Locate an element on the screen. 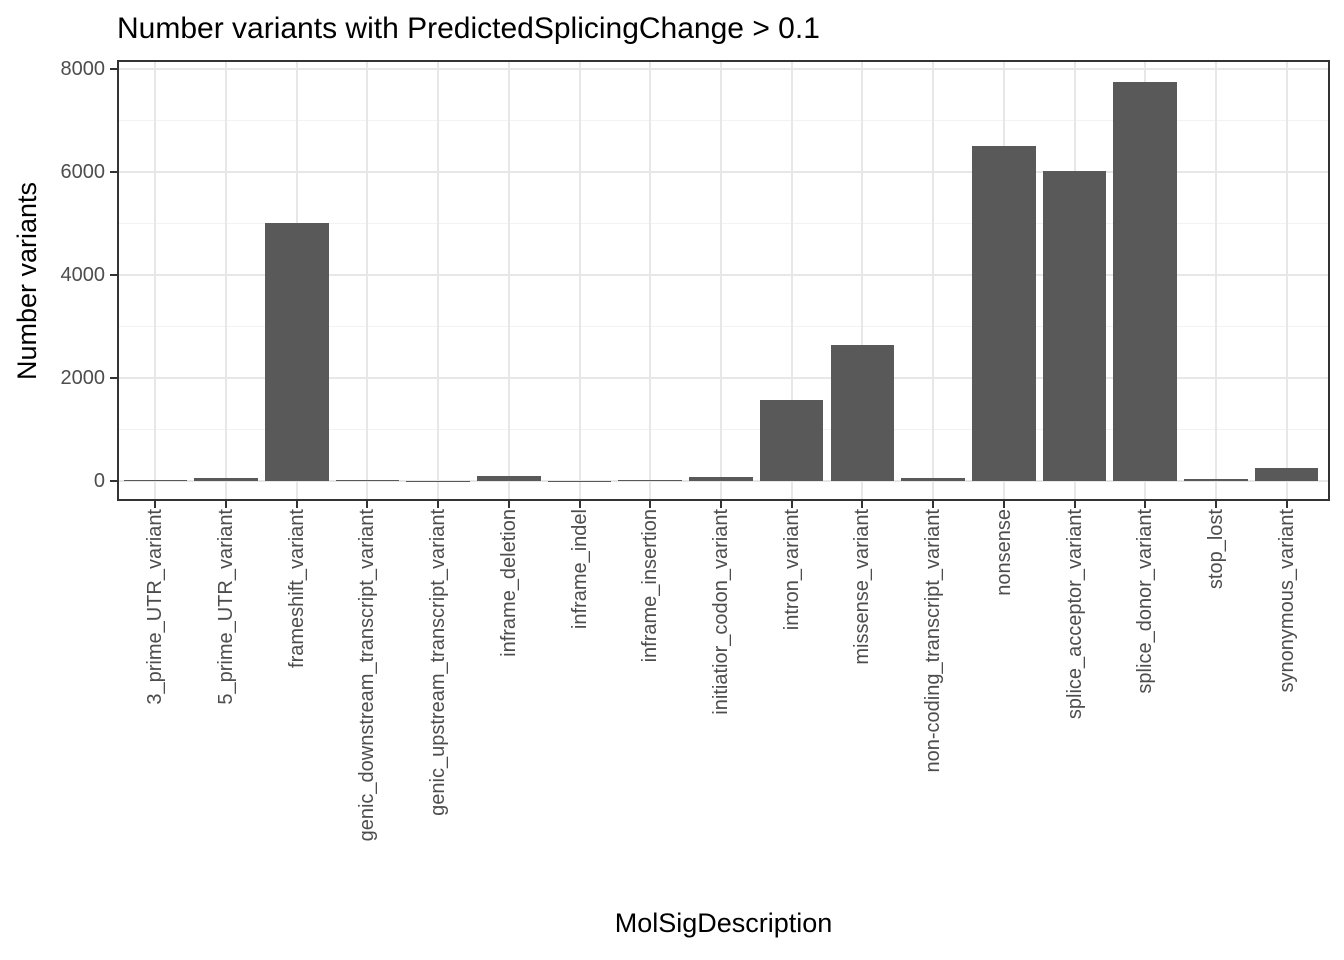  x-tick-mark-missense_variant is located at coordinates (862, 504).